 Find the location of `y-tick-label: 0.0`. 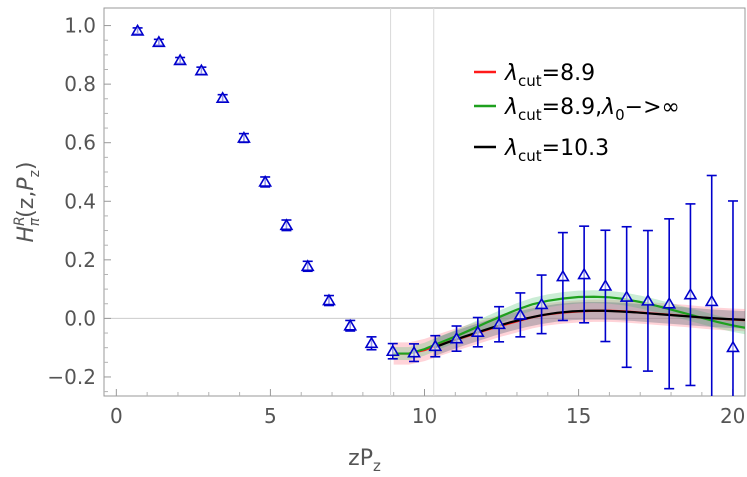

y-tick-label: 0.0 is located at coordinates (80, 318).